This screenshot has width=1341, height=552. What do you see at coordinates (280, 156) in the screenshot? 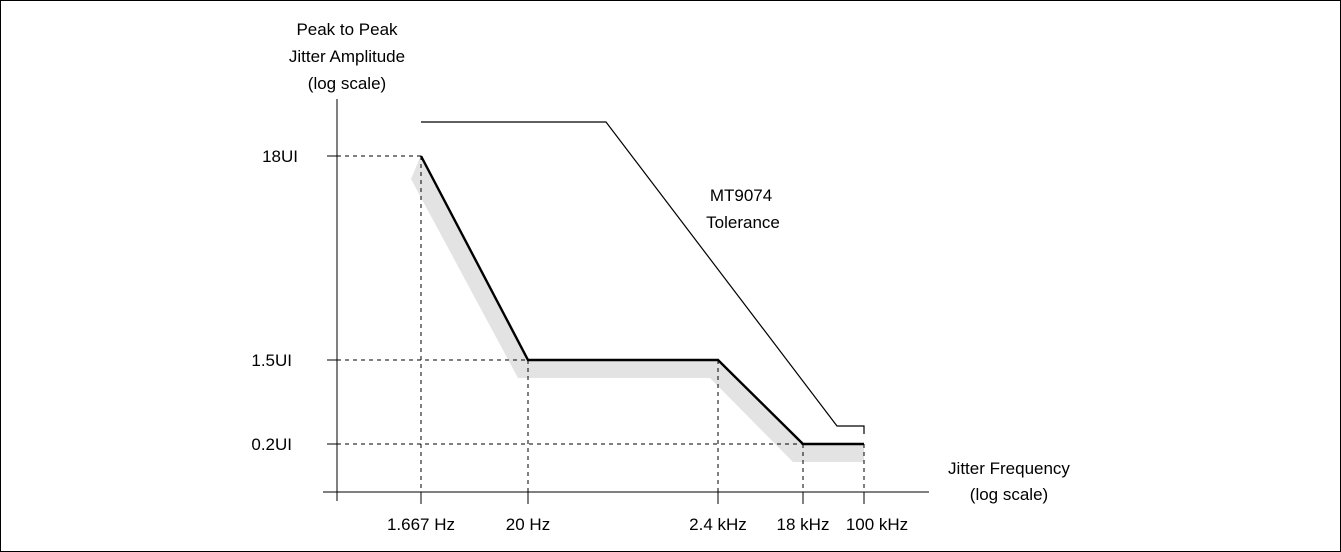
I see `y-tick-label-18ui: 18UI` at bounding box center [280, 156].